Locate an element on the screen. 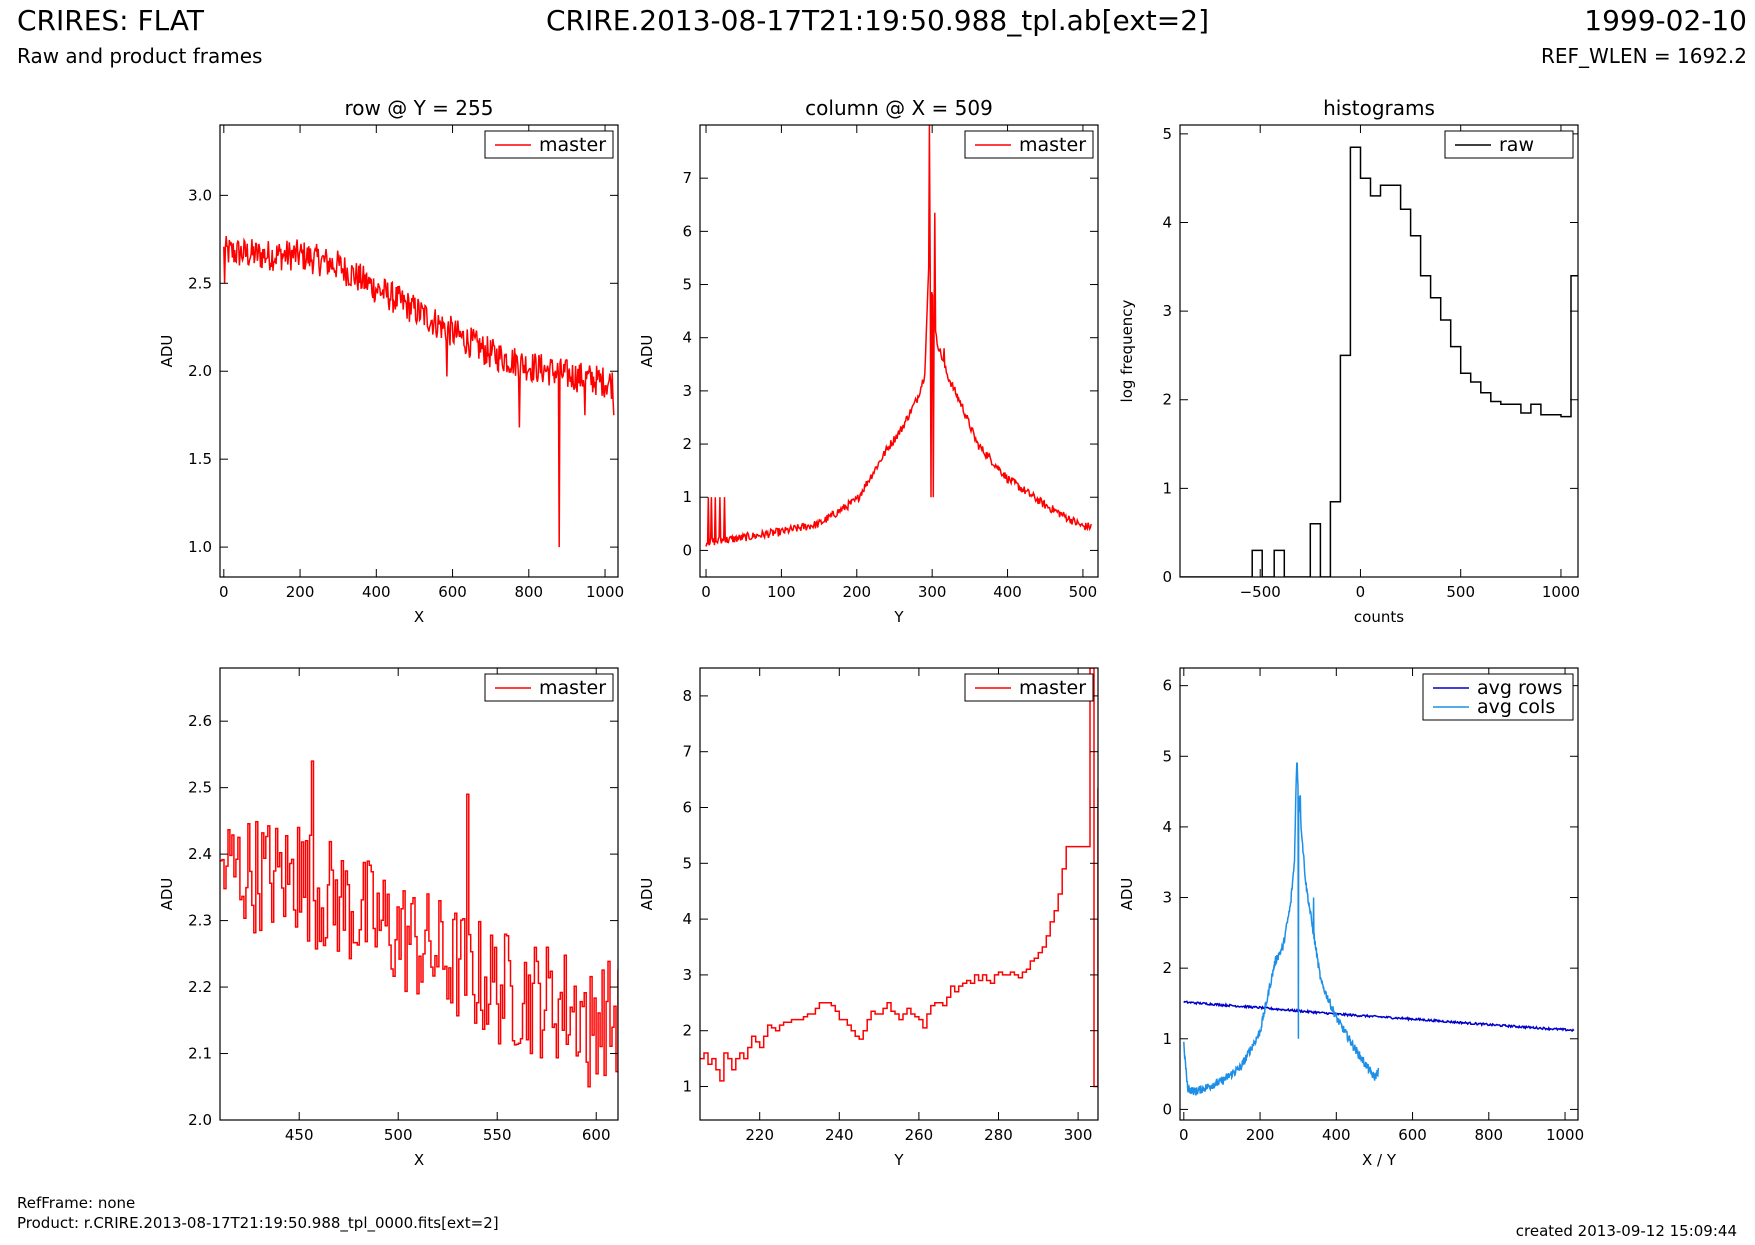 The width and height of the screenshot is (1755, 1245). y-tick-label: 2.6 is located at coordinates (200, 721).